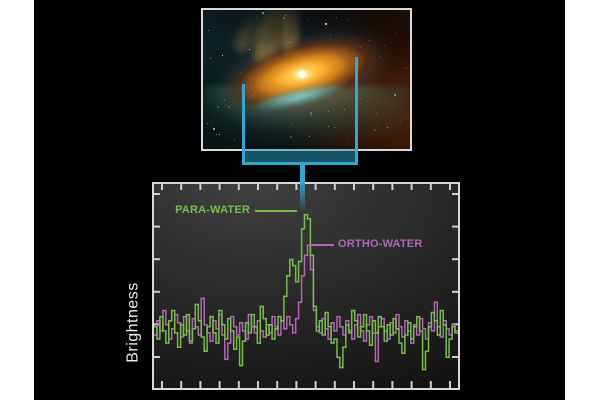 The image size is (600, 400). What do you see at coordinates (300, 163) in the screenshot?
I see `zoom-bracket-bottom-line` at bounding box center [300, 163].